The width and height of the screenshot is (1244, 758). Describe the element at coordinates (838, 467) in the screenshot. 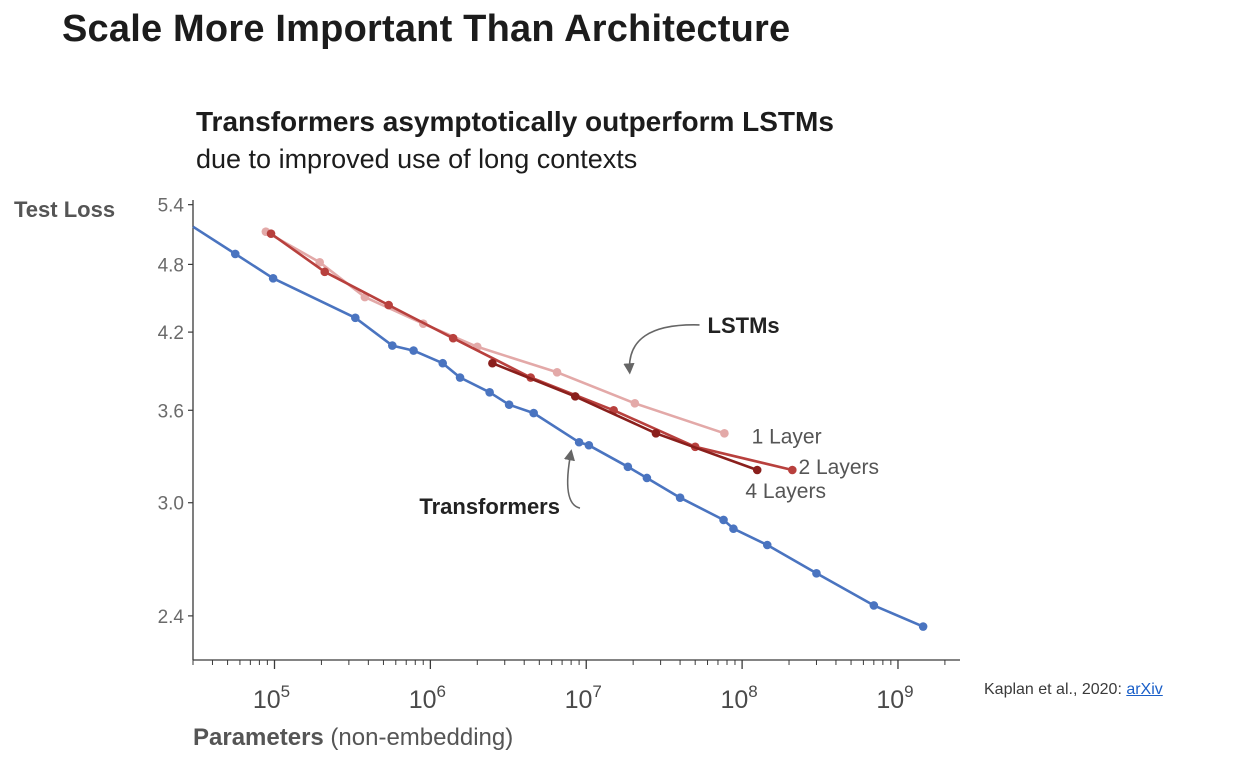

I see `series-label: 2 Layers` at that location.